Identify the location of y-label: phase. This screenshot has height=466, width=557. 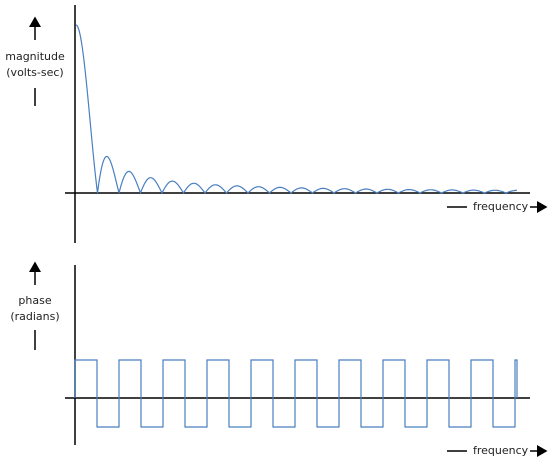
(34, 300).